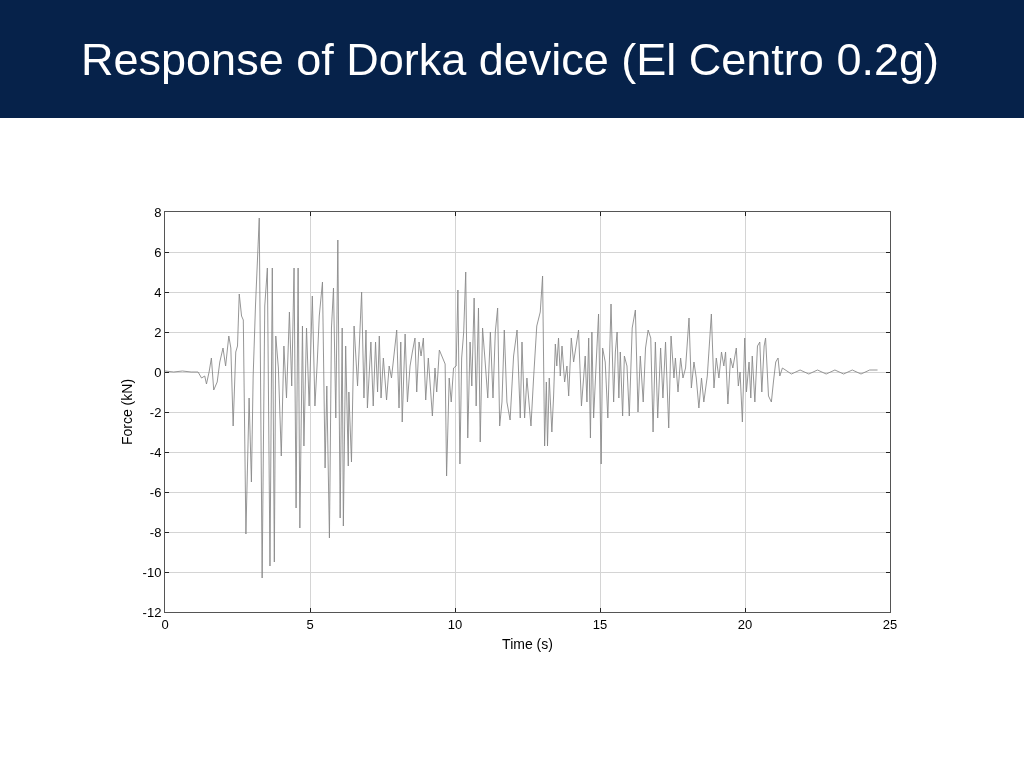 This screenshot has height=768, width=1024. Describe the element at coordinates (527, 643) in the screenshot. I see `x-axis-title: Time (s)` at that location.